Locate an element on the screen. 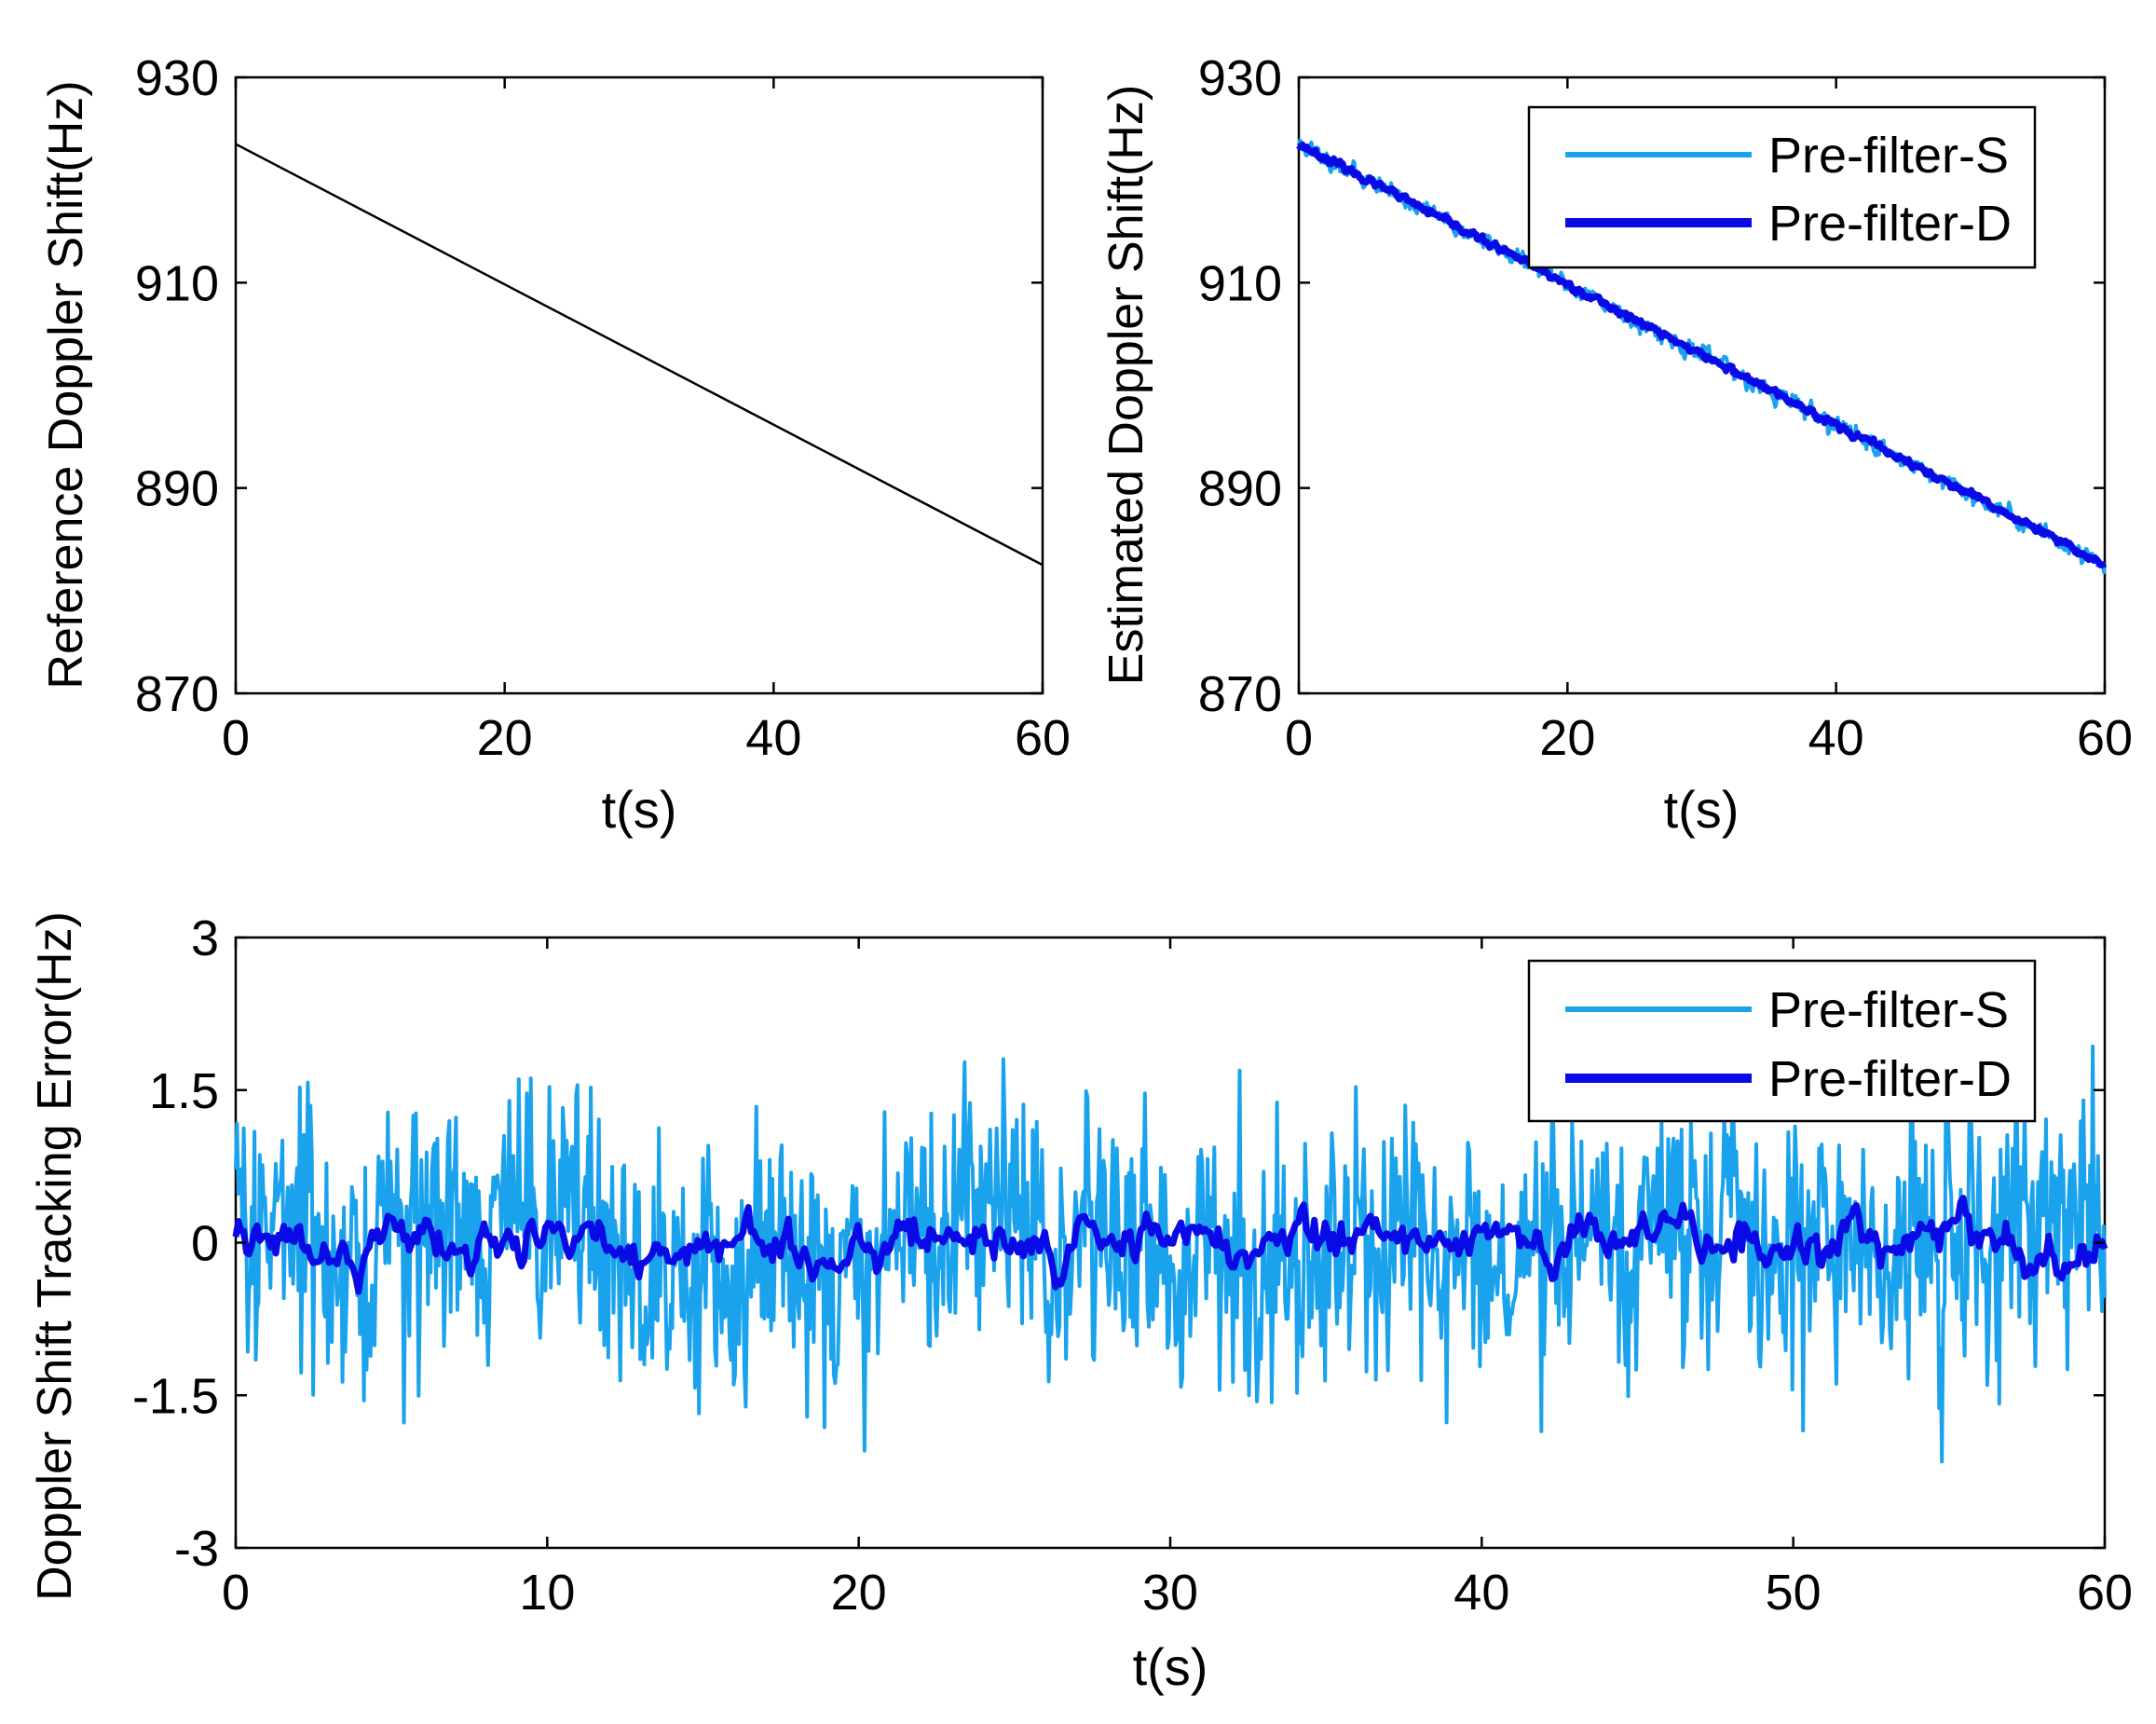 This screenshot has height=1724, width=2156. y-tick-label: 1.5 is located at coordinates (184, 1091).